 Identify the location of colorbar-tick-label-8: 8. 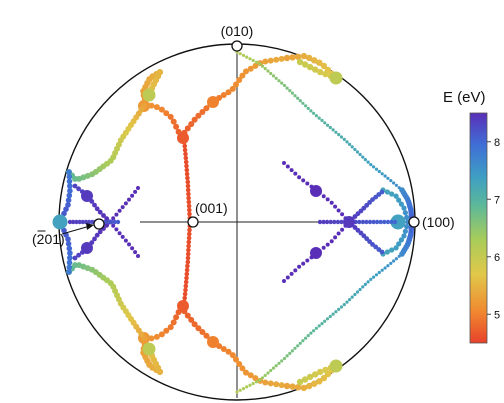
(497, 143).